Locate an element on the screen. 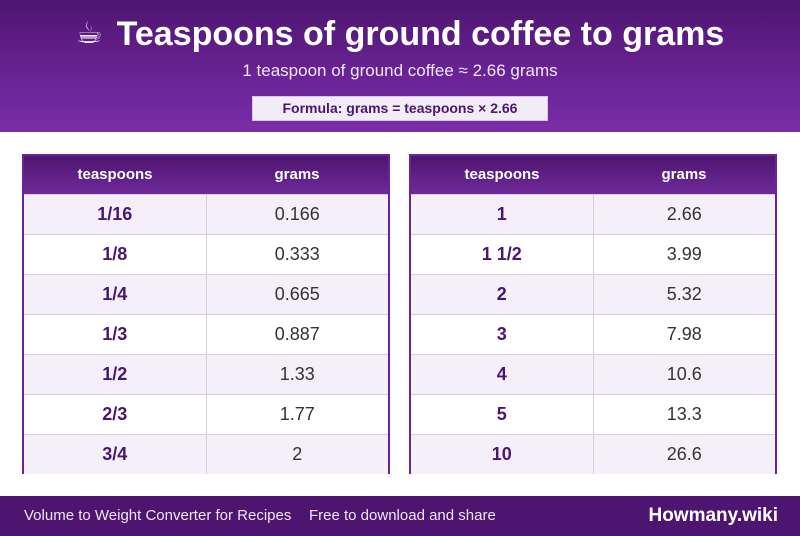 This screenshot has width=800, height=536. footer-share-text: Free to download and share is located at coordinates (402, 515).